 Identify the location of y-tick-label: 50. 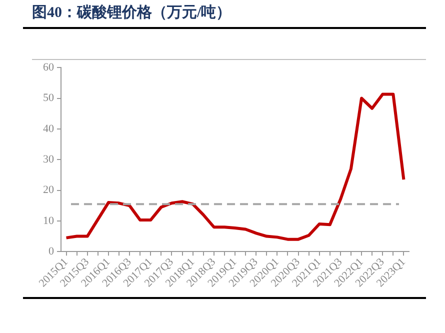
(48, 98).